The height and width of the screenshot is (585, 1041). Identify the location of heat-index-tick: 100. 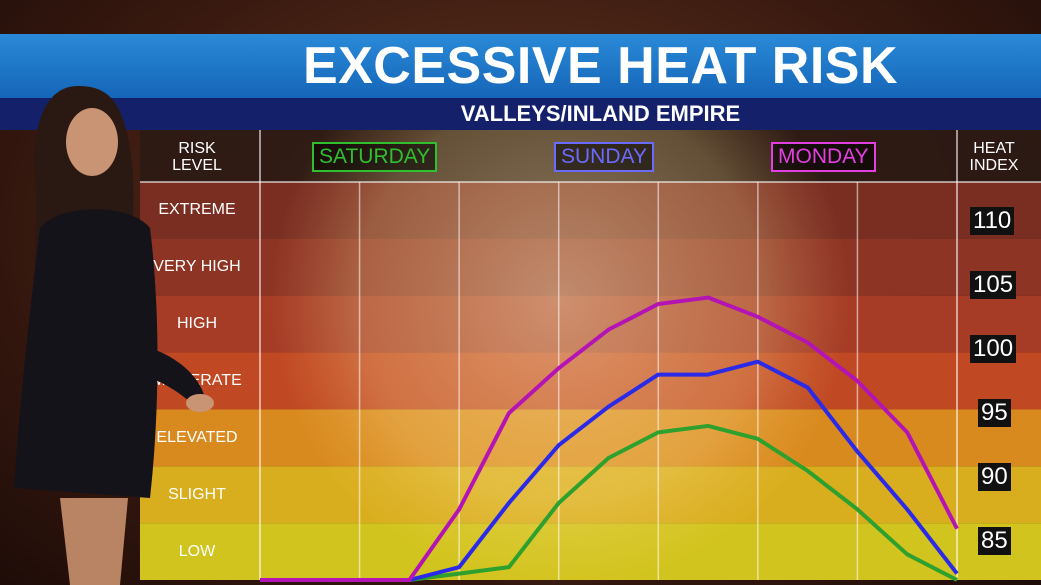
(993, 348).